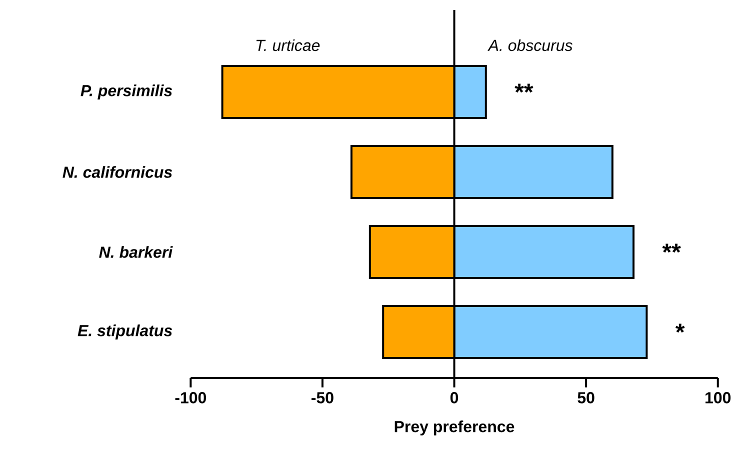 The image size is (737, 466). What do you see at coordinates (125, 332) in the screenshot?
I see `y-tick-label: E. stipulatus` at bounding box center [125, 332].